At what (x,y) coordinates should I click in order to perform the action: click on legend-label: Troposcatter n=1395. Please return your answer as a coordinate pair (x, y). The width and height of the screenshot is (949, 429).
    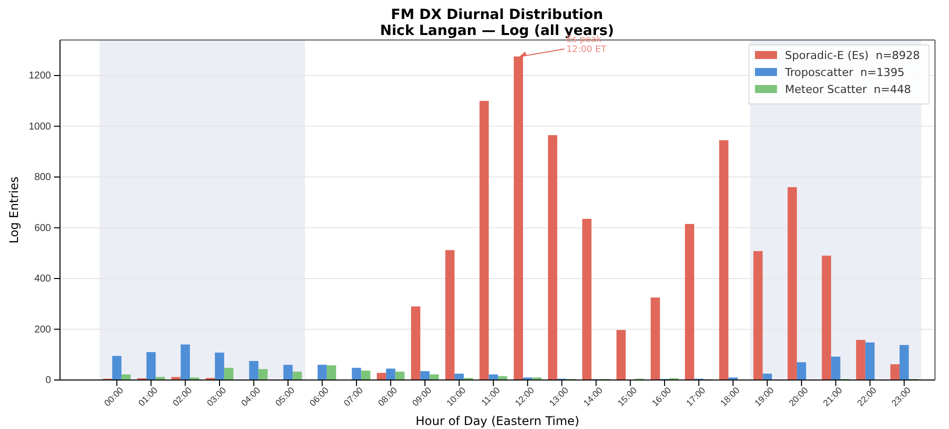
    Looking at the image, I should click on (844, 72).